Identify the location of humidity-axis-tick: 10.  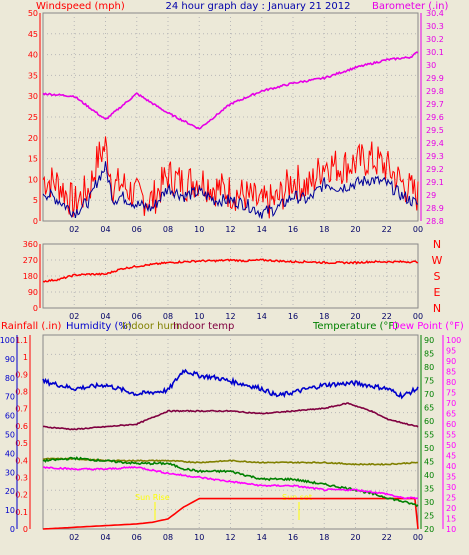
(10, 510).